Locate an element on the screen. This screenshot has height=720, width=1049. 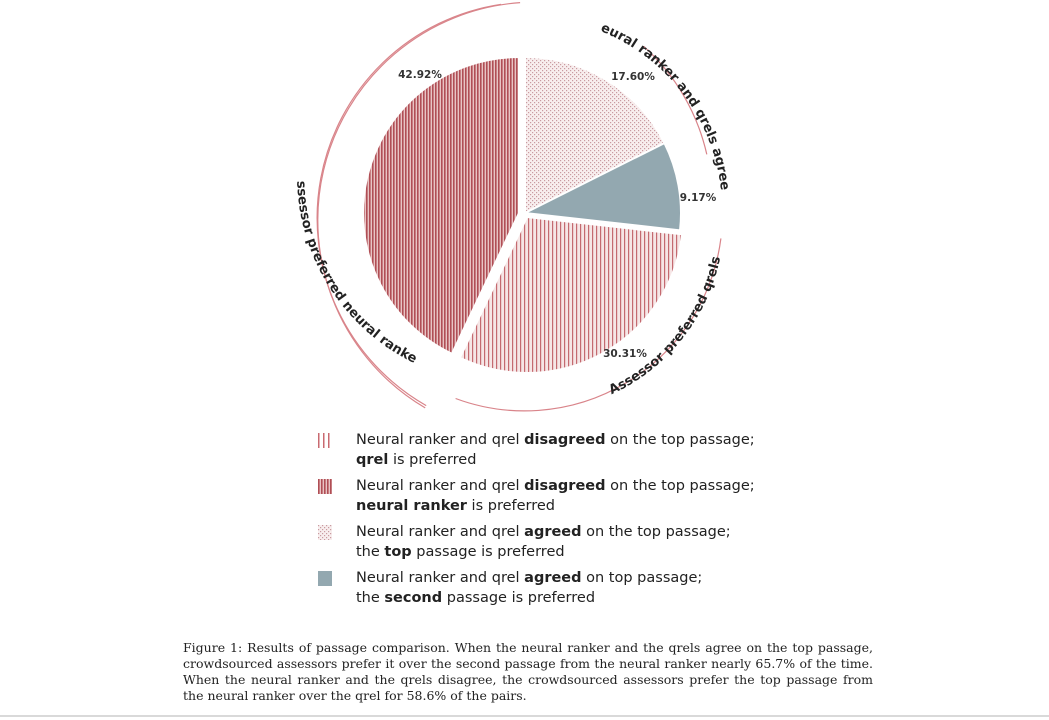
ring-neural-outer is located at coordinates (419, 205).